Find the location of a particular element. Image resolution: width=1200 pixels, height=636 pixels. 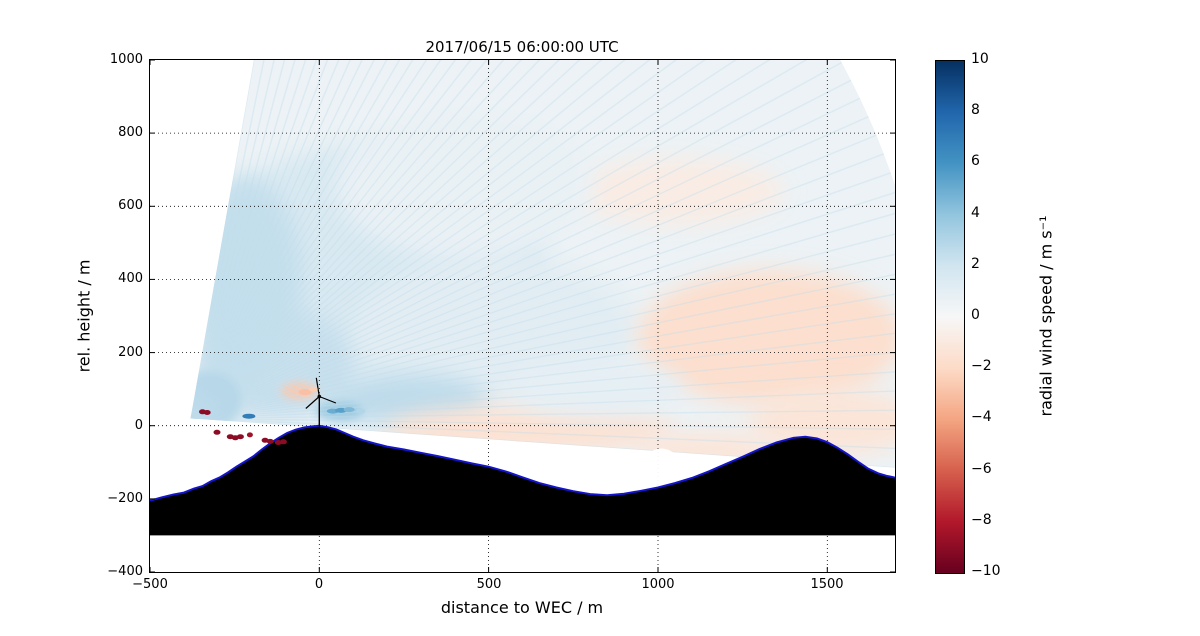

colorbar is located at coordinates (950, 317).